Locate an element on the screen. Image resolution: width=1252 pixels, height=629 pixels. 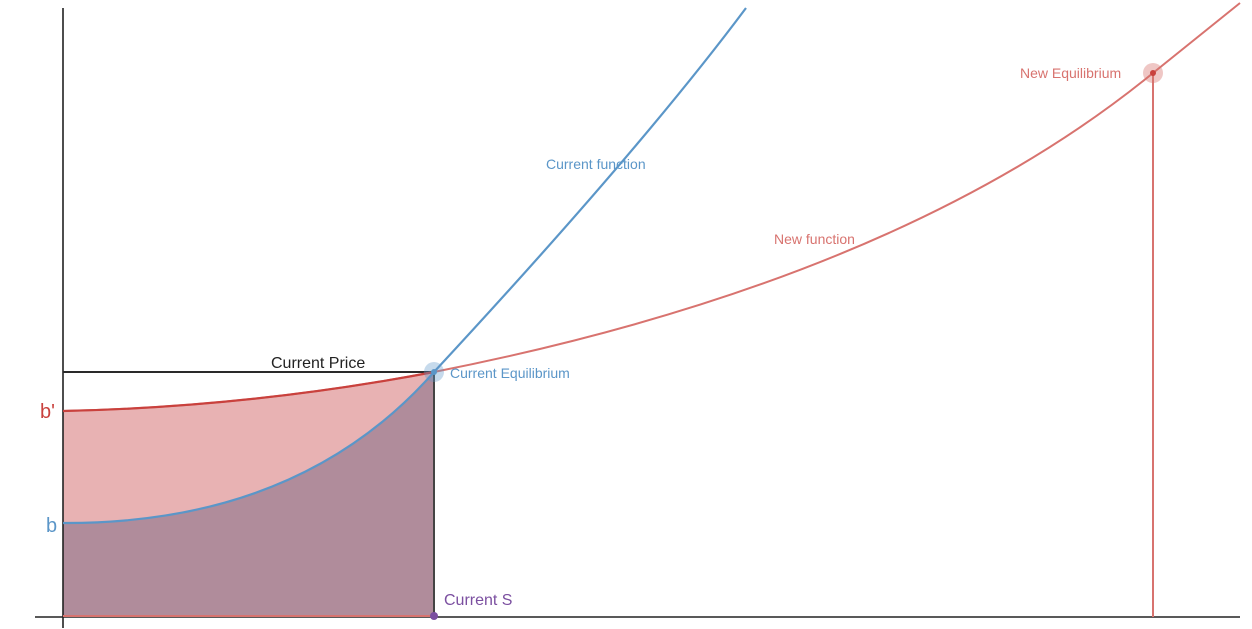
current-equilibrium-point is located at coordinates (434, 372).